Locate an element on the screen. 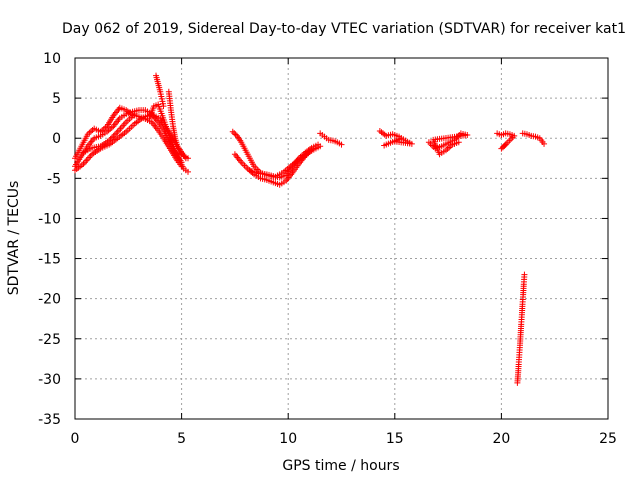 This screenshot has width=640, height=480. x-tick-label: 25 is located at coordinates (608, 439).